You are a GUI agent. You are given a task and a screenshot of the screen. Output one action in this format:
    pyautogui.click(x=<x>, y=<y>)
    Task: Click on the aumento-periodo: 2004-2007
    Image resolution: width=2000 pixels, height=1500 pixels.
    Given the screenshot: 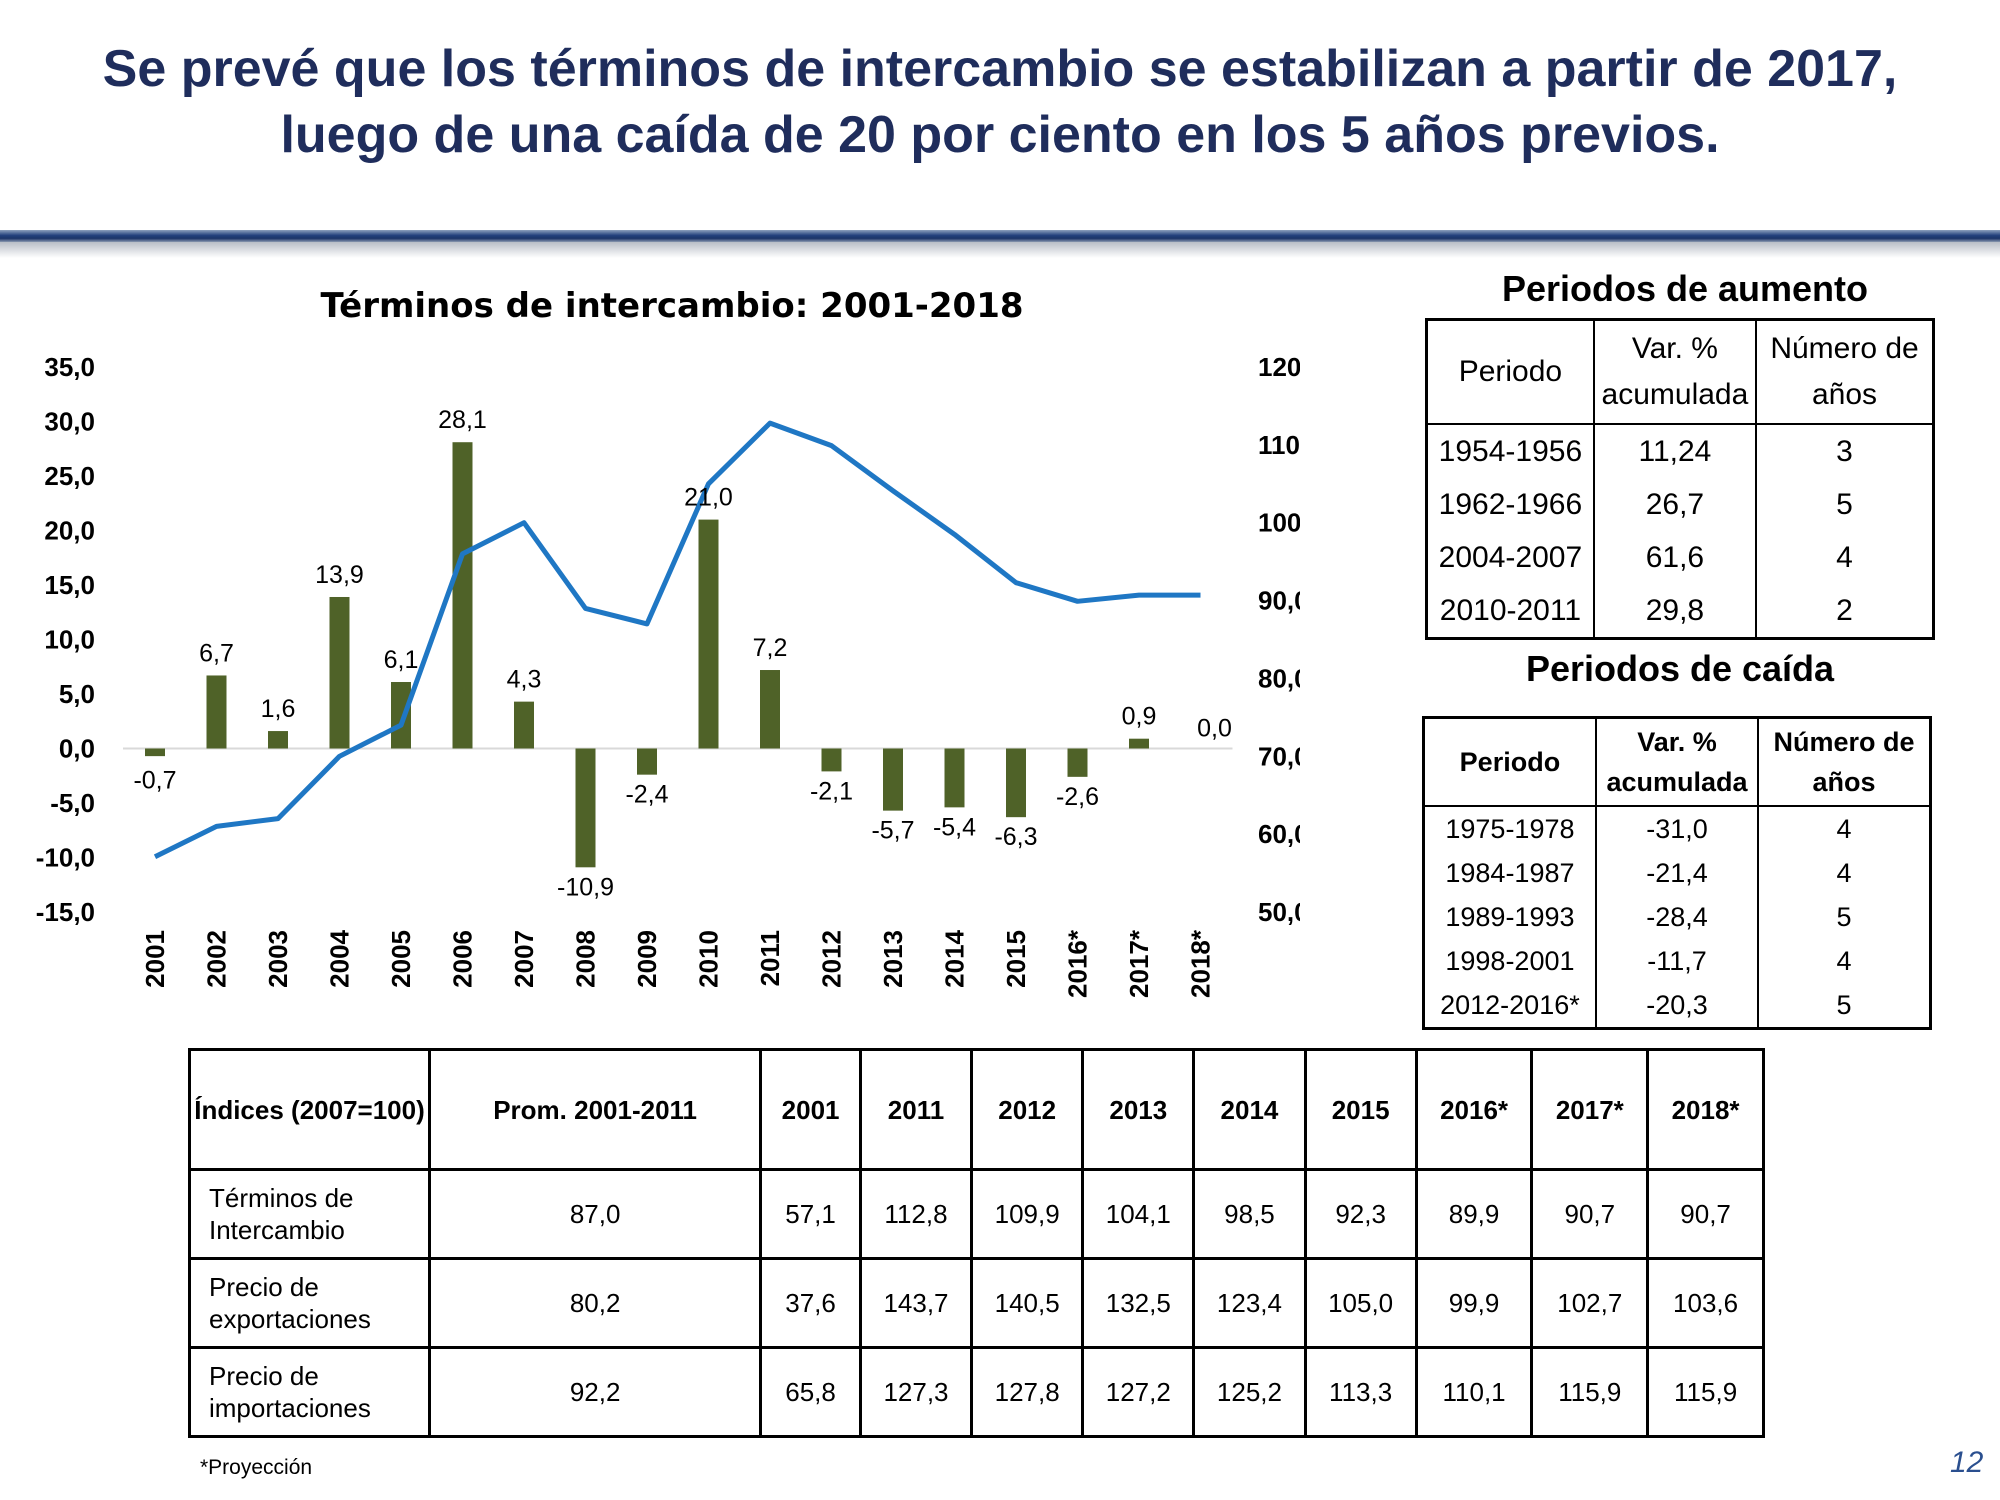 What is the action you would take?
    pyautogui.click(x=1509, y=557)
    